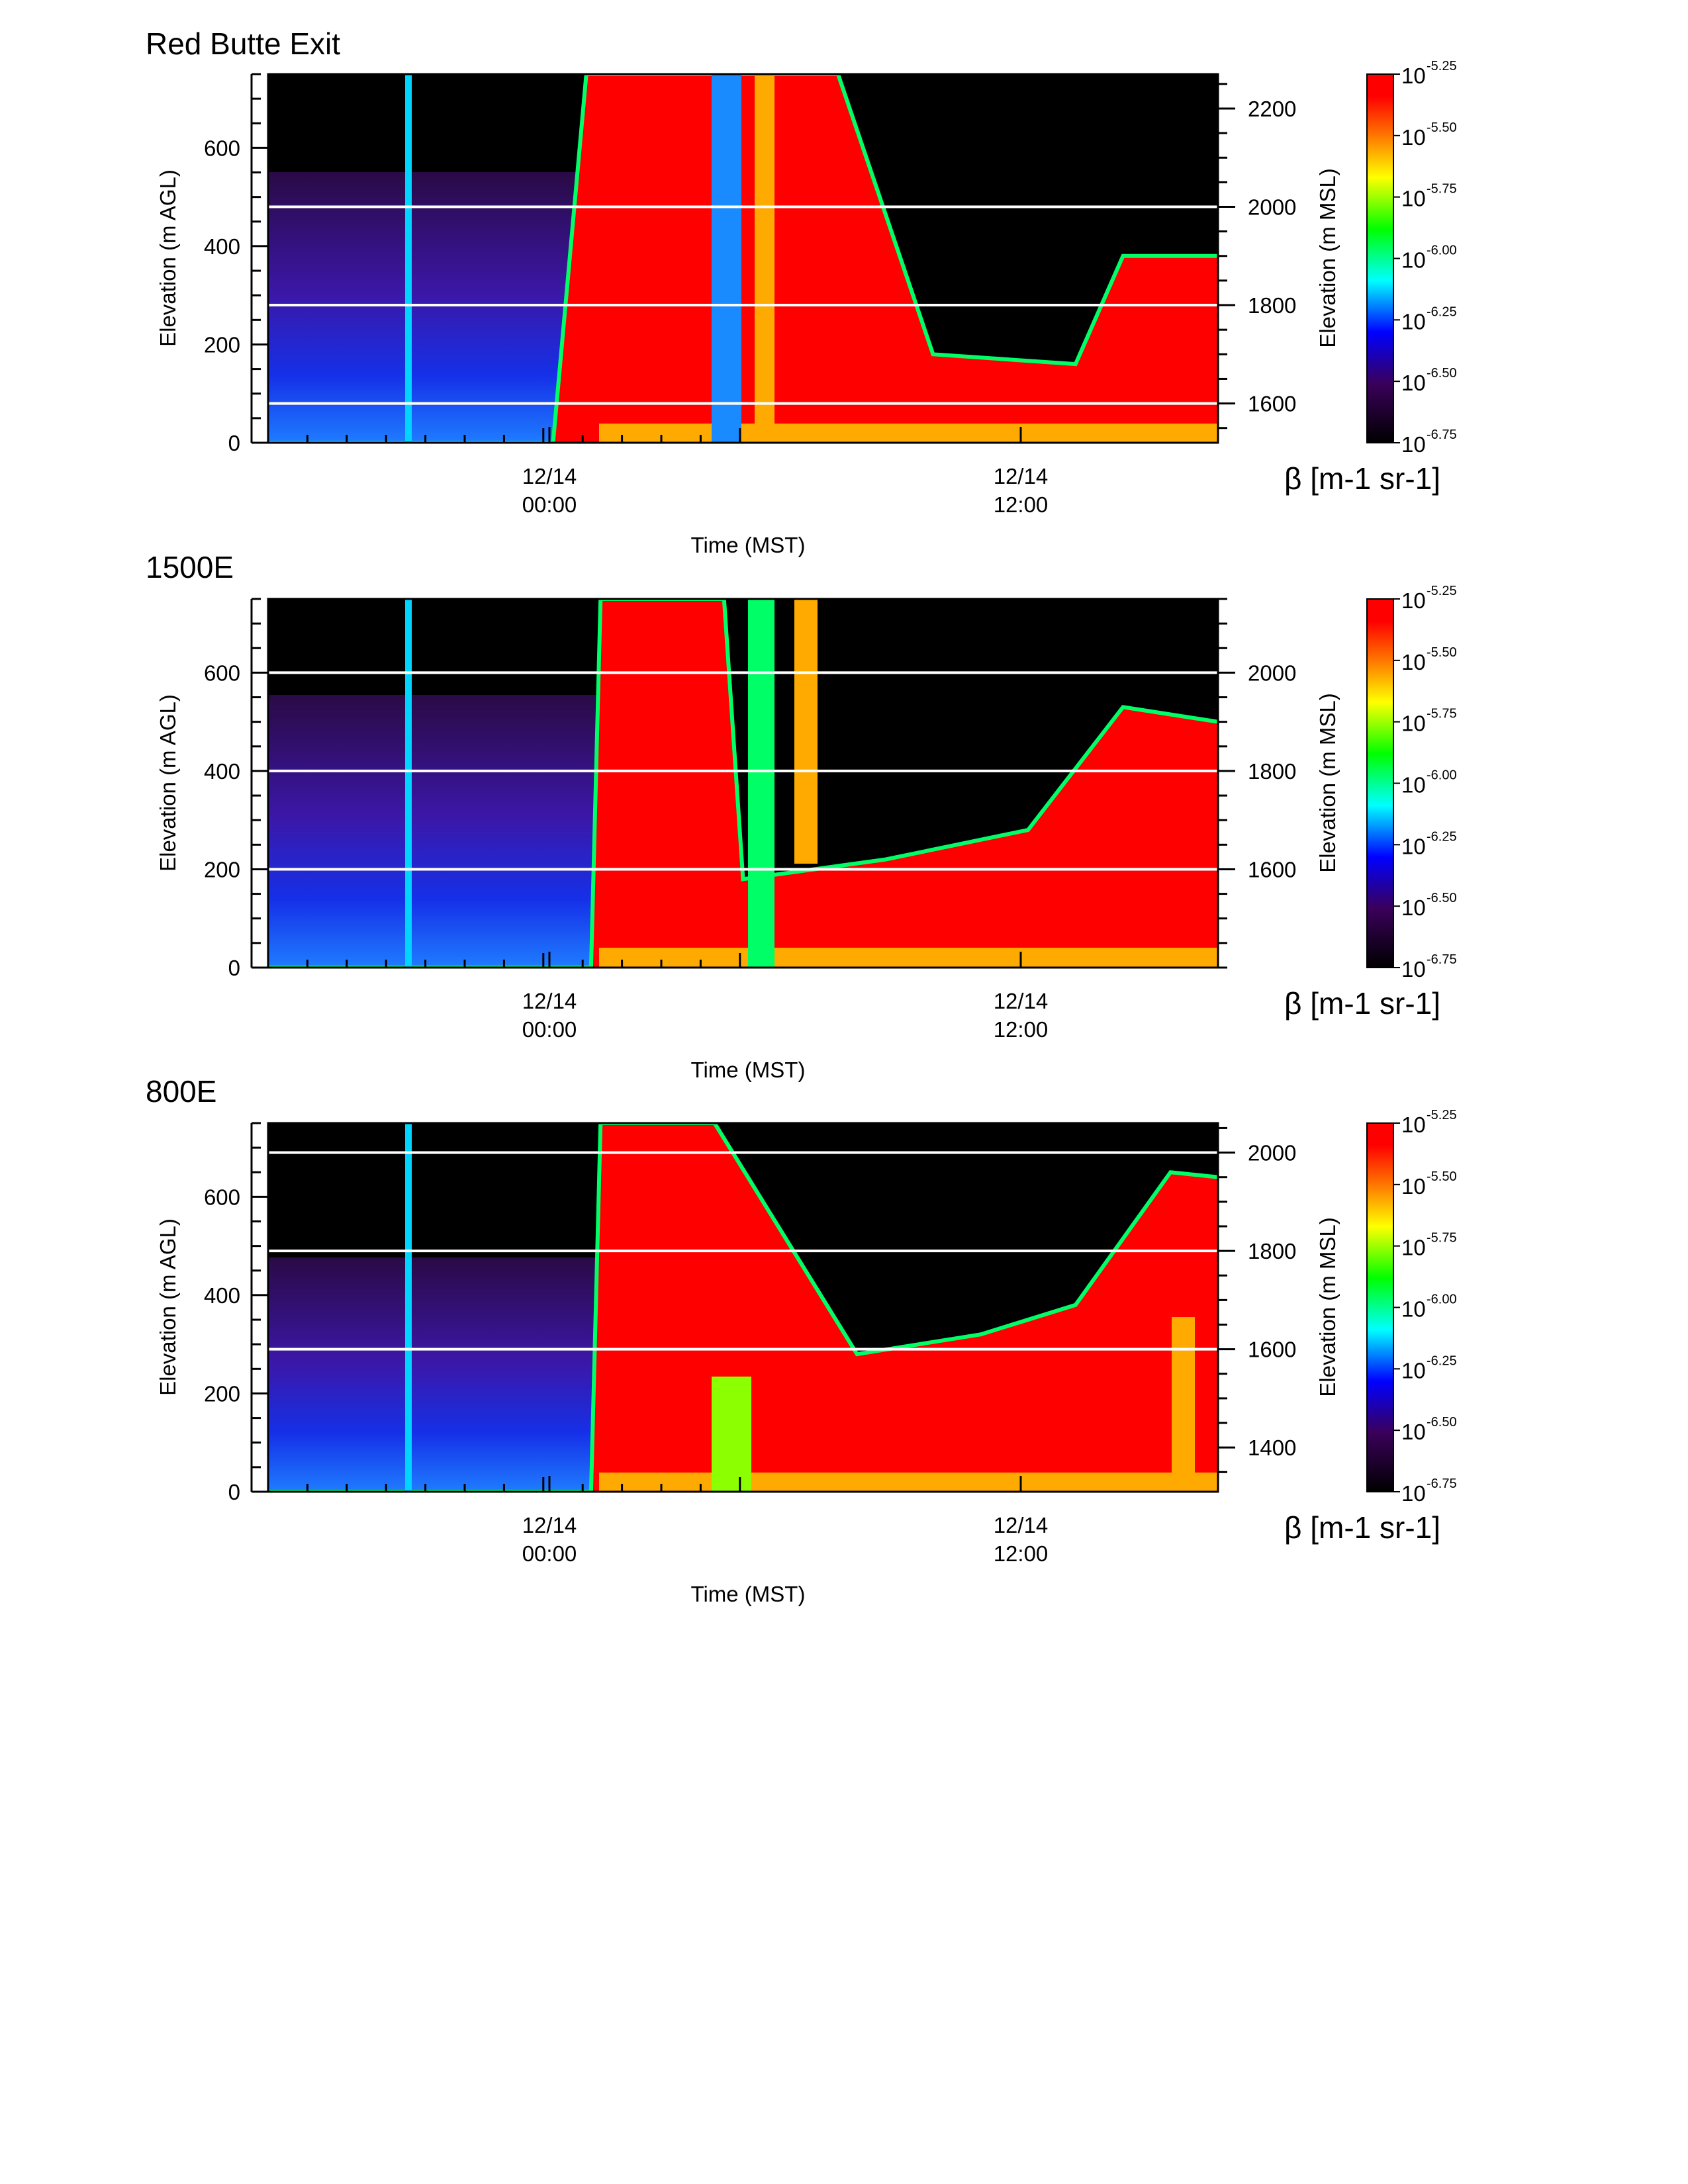 Image resolution: width=1688 pixels, height=2184 pixels. What do you see at coordinates (1257, 1299) in the screenshot?
I see `right-axis: 1400 1600 1800 2000` at bounding box center [1257, 1299].